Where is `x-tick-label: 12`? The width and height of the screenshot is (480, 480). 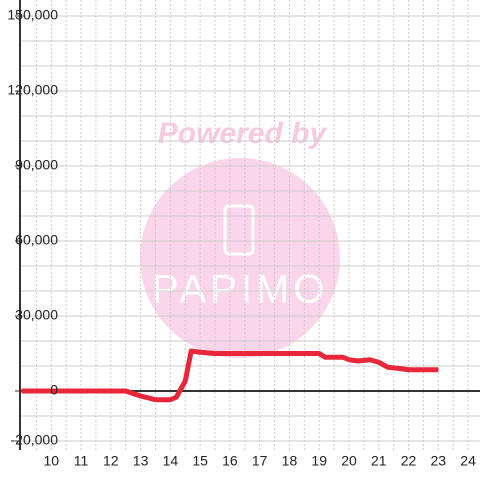 x-tick-label: 12 is located at coordinates (111, 461).